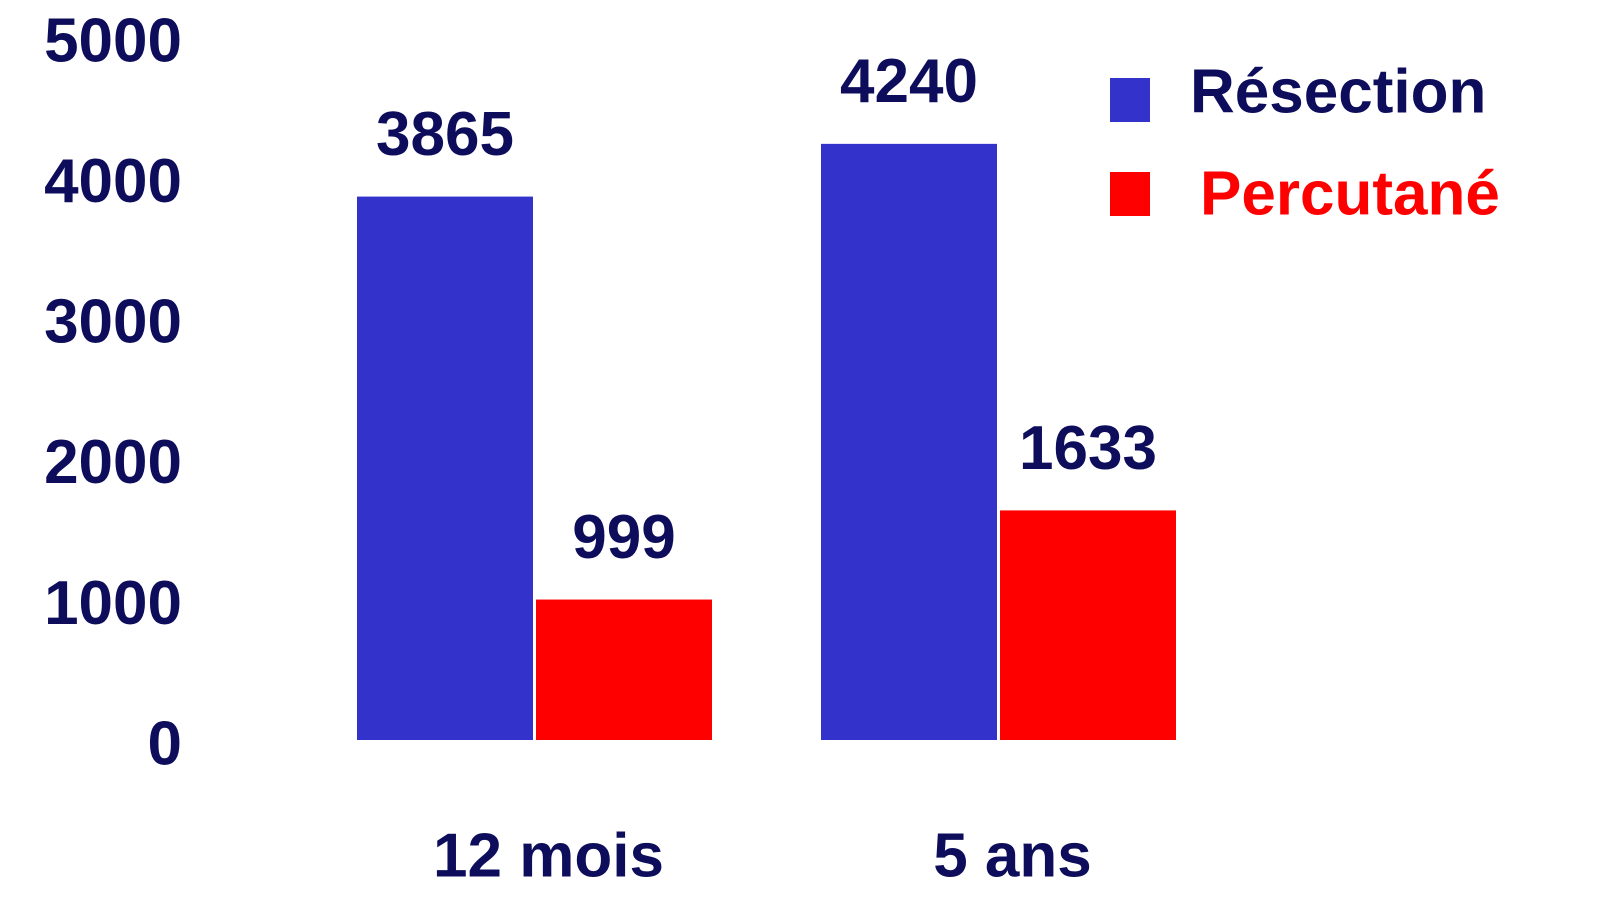  What do you see at coordinates (113, 462) in the screenshot?
I see `y-tick-label: 2000` at bounding box center [113, 462].